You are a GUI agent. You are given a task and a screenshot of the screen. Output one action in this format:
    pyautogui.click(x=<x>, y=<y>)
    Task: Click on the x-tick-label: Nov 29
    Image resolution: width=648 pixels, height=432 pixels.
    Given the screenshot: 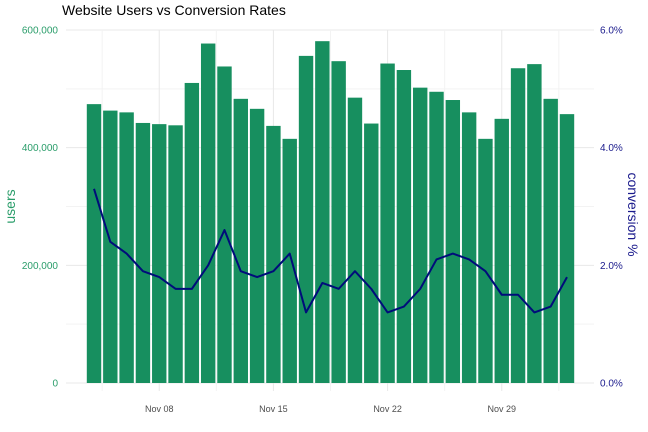 What is the action you would take?
    pyautogui.click(x=501, y=409)
    